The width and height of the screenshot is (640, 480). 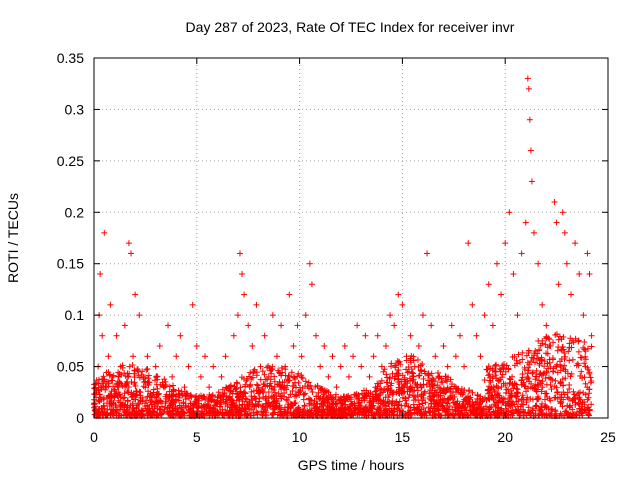 I want to click on y-tick-label: 0.15, so click(x=70, y=264).